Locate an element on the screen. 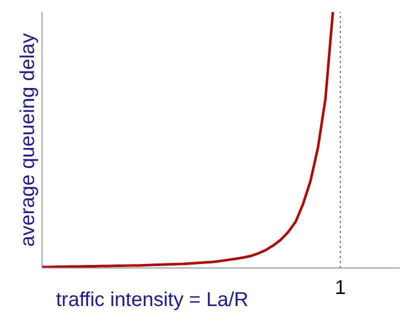 This screenshot has height=323, width=414. x-axis-title: traffic intensity = La/R is located at coordinates (152, 300).